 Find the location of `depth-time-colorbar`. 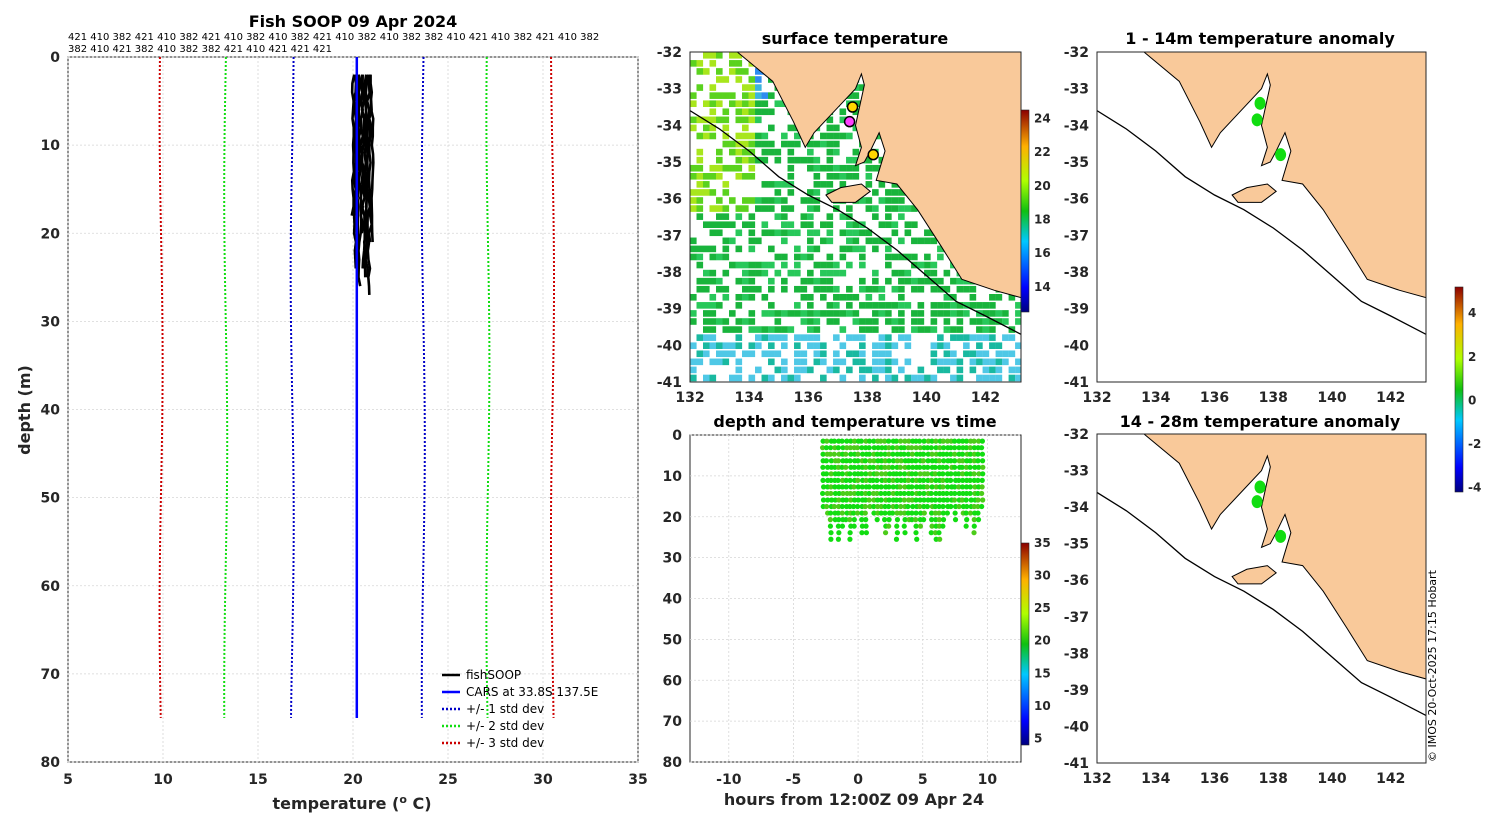

depth-time-colorbar is located at coordinates (1025, 644).